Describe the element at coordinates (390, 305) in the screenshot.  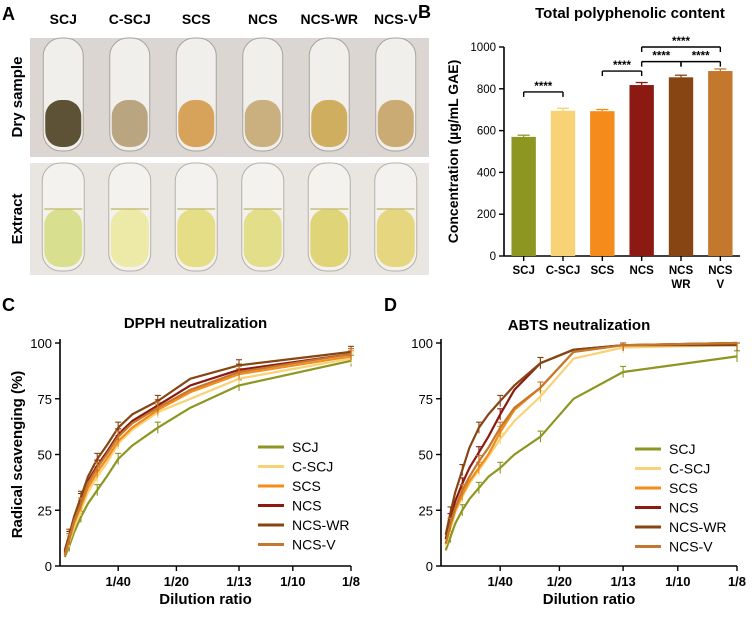
I see `panel-label-d: D` at that location.